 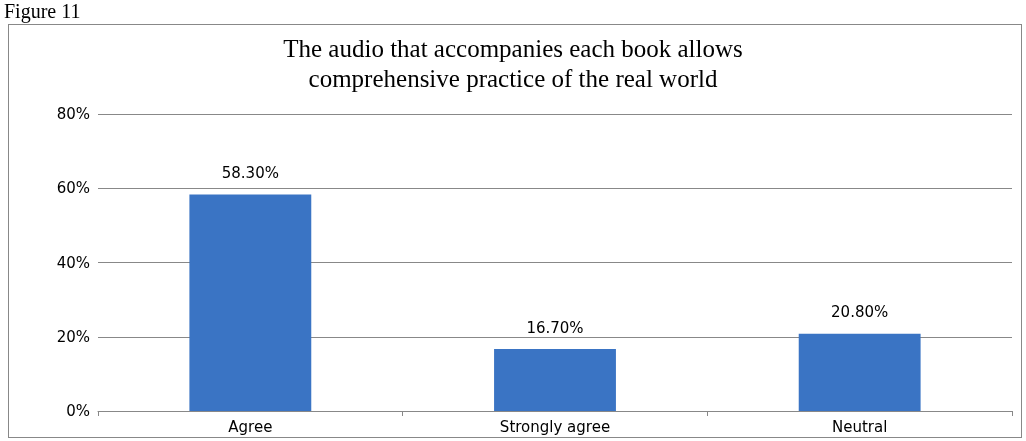 I want to click on caption: Figure 11, so click(x=42, y=11).